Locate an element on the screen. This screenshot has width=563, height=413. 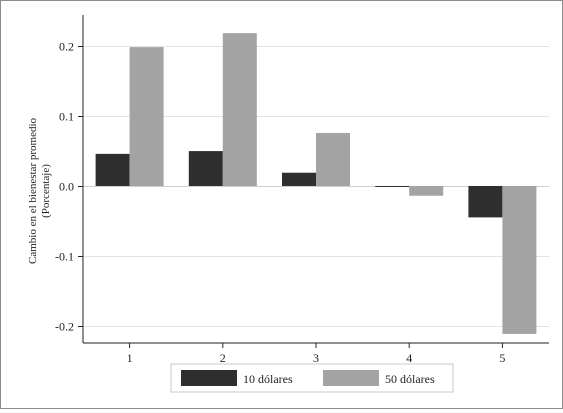
x-ticks: 1 2 3 4 5 is located at coordinates (316, 354).